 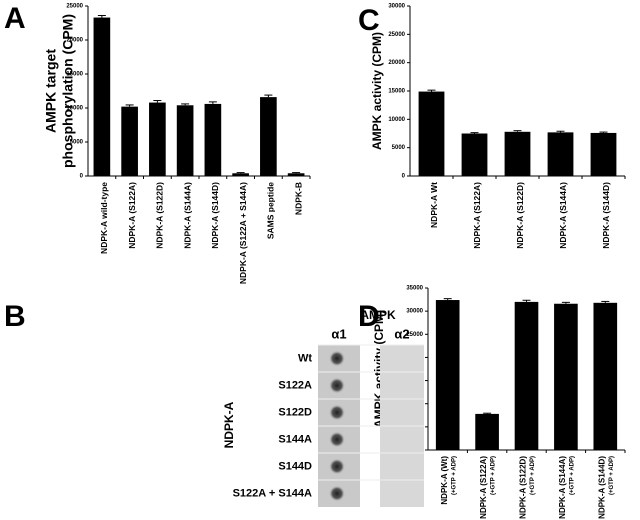 What do you see at coordinates (434, 205) in the screenshot?
I see `x-tick-label: NDPK-A Wt` at bounding box center [434, 205].